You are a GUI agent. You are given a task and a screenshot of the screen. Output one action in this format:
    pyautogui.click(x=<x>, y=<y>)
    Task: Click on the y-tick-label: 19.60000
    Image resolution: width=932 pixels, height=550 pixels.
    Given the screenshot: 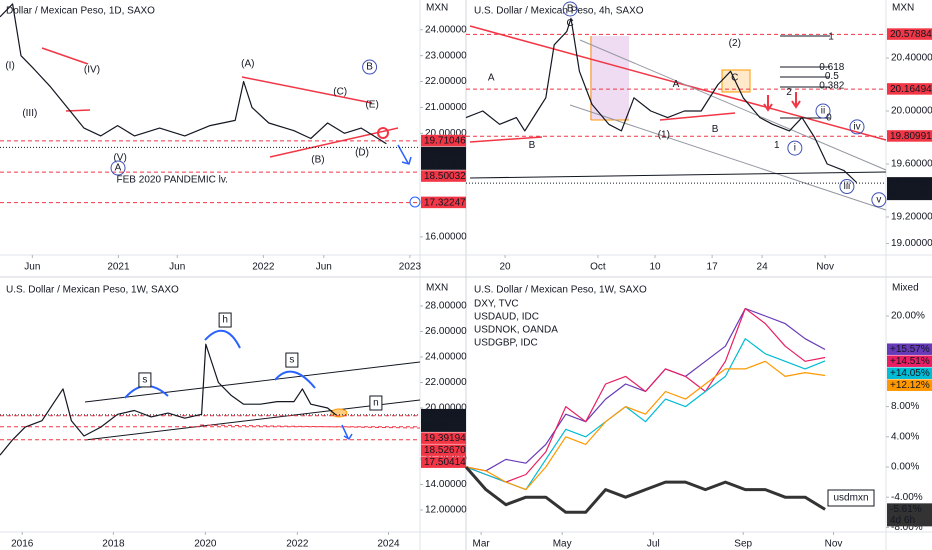 What is the action you would take?
    pyautogui.click(x=911, y=164)
    